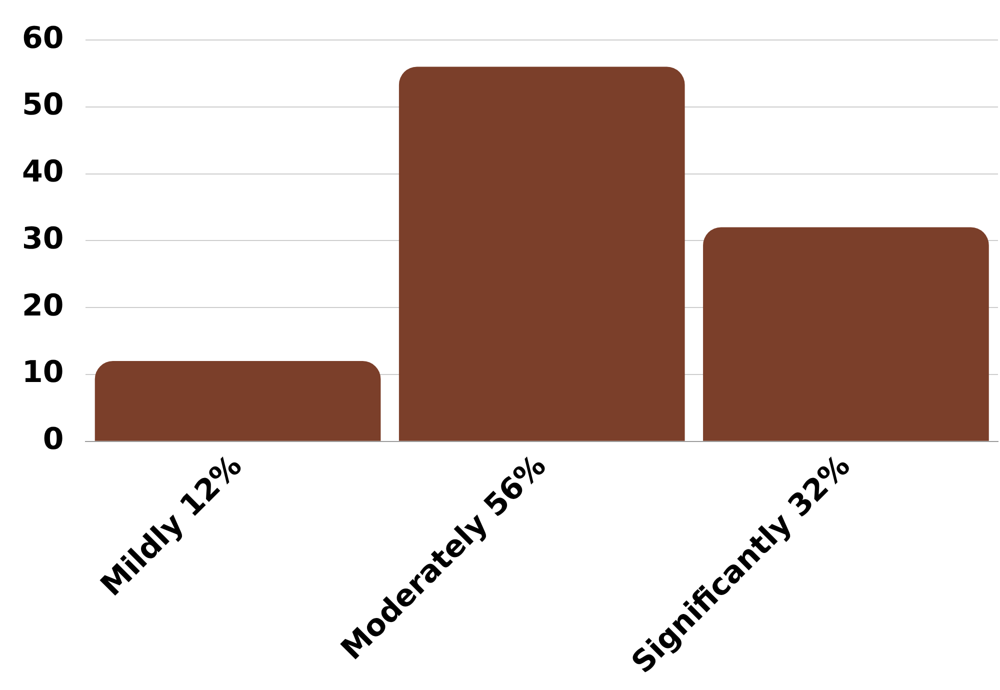 This screenshot has width=1000, height=690. Describe the element at coordinates (53, 440) in the screenshot. I see `y-tick-label: 0` at that location.